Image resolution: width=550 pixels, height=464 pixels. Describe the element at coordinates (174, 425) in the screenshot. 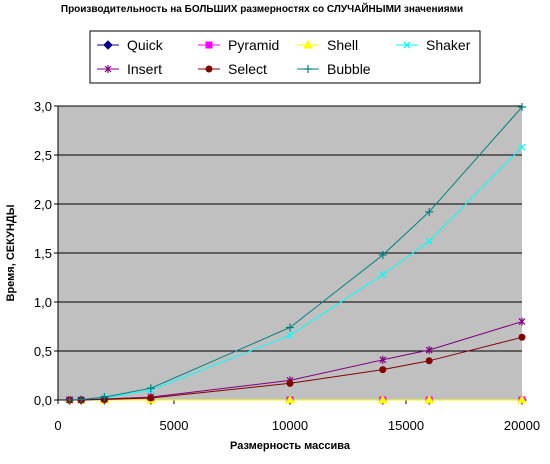

I see `x-tick-label: 5000` at that location.